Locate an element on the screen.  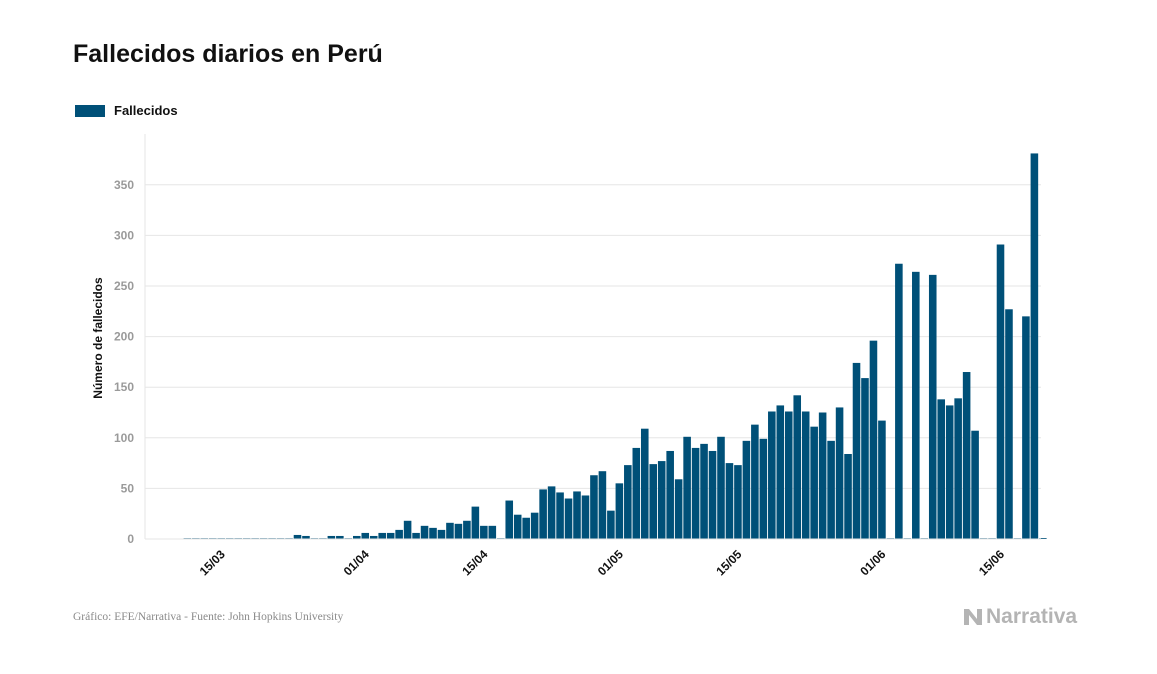
x-tick-label: 01/06 is located at coordinates (872, 562).